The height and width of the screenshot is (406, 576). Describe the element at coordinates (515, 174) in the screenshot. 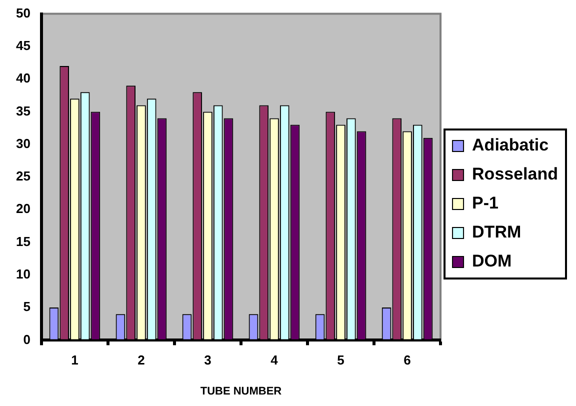

I see `legend-label: Rosseland` at that location.